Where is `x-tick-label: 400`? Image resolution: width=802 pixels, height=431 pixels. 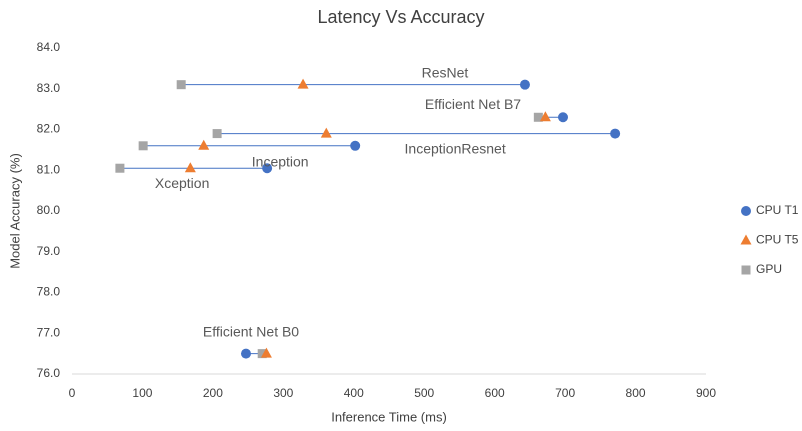 x-tick-label: 400 is located at coordinates (354, 393).